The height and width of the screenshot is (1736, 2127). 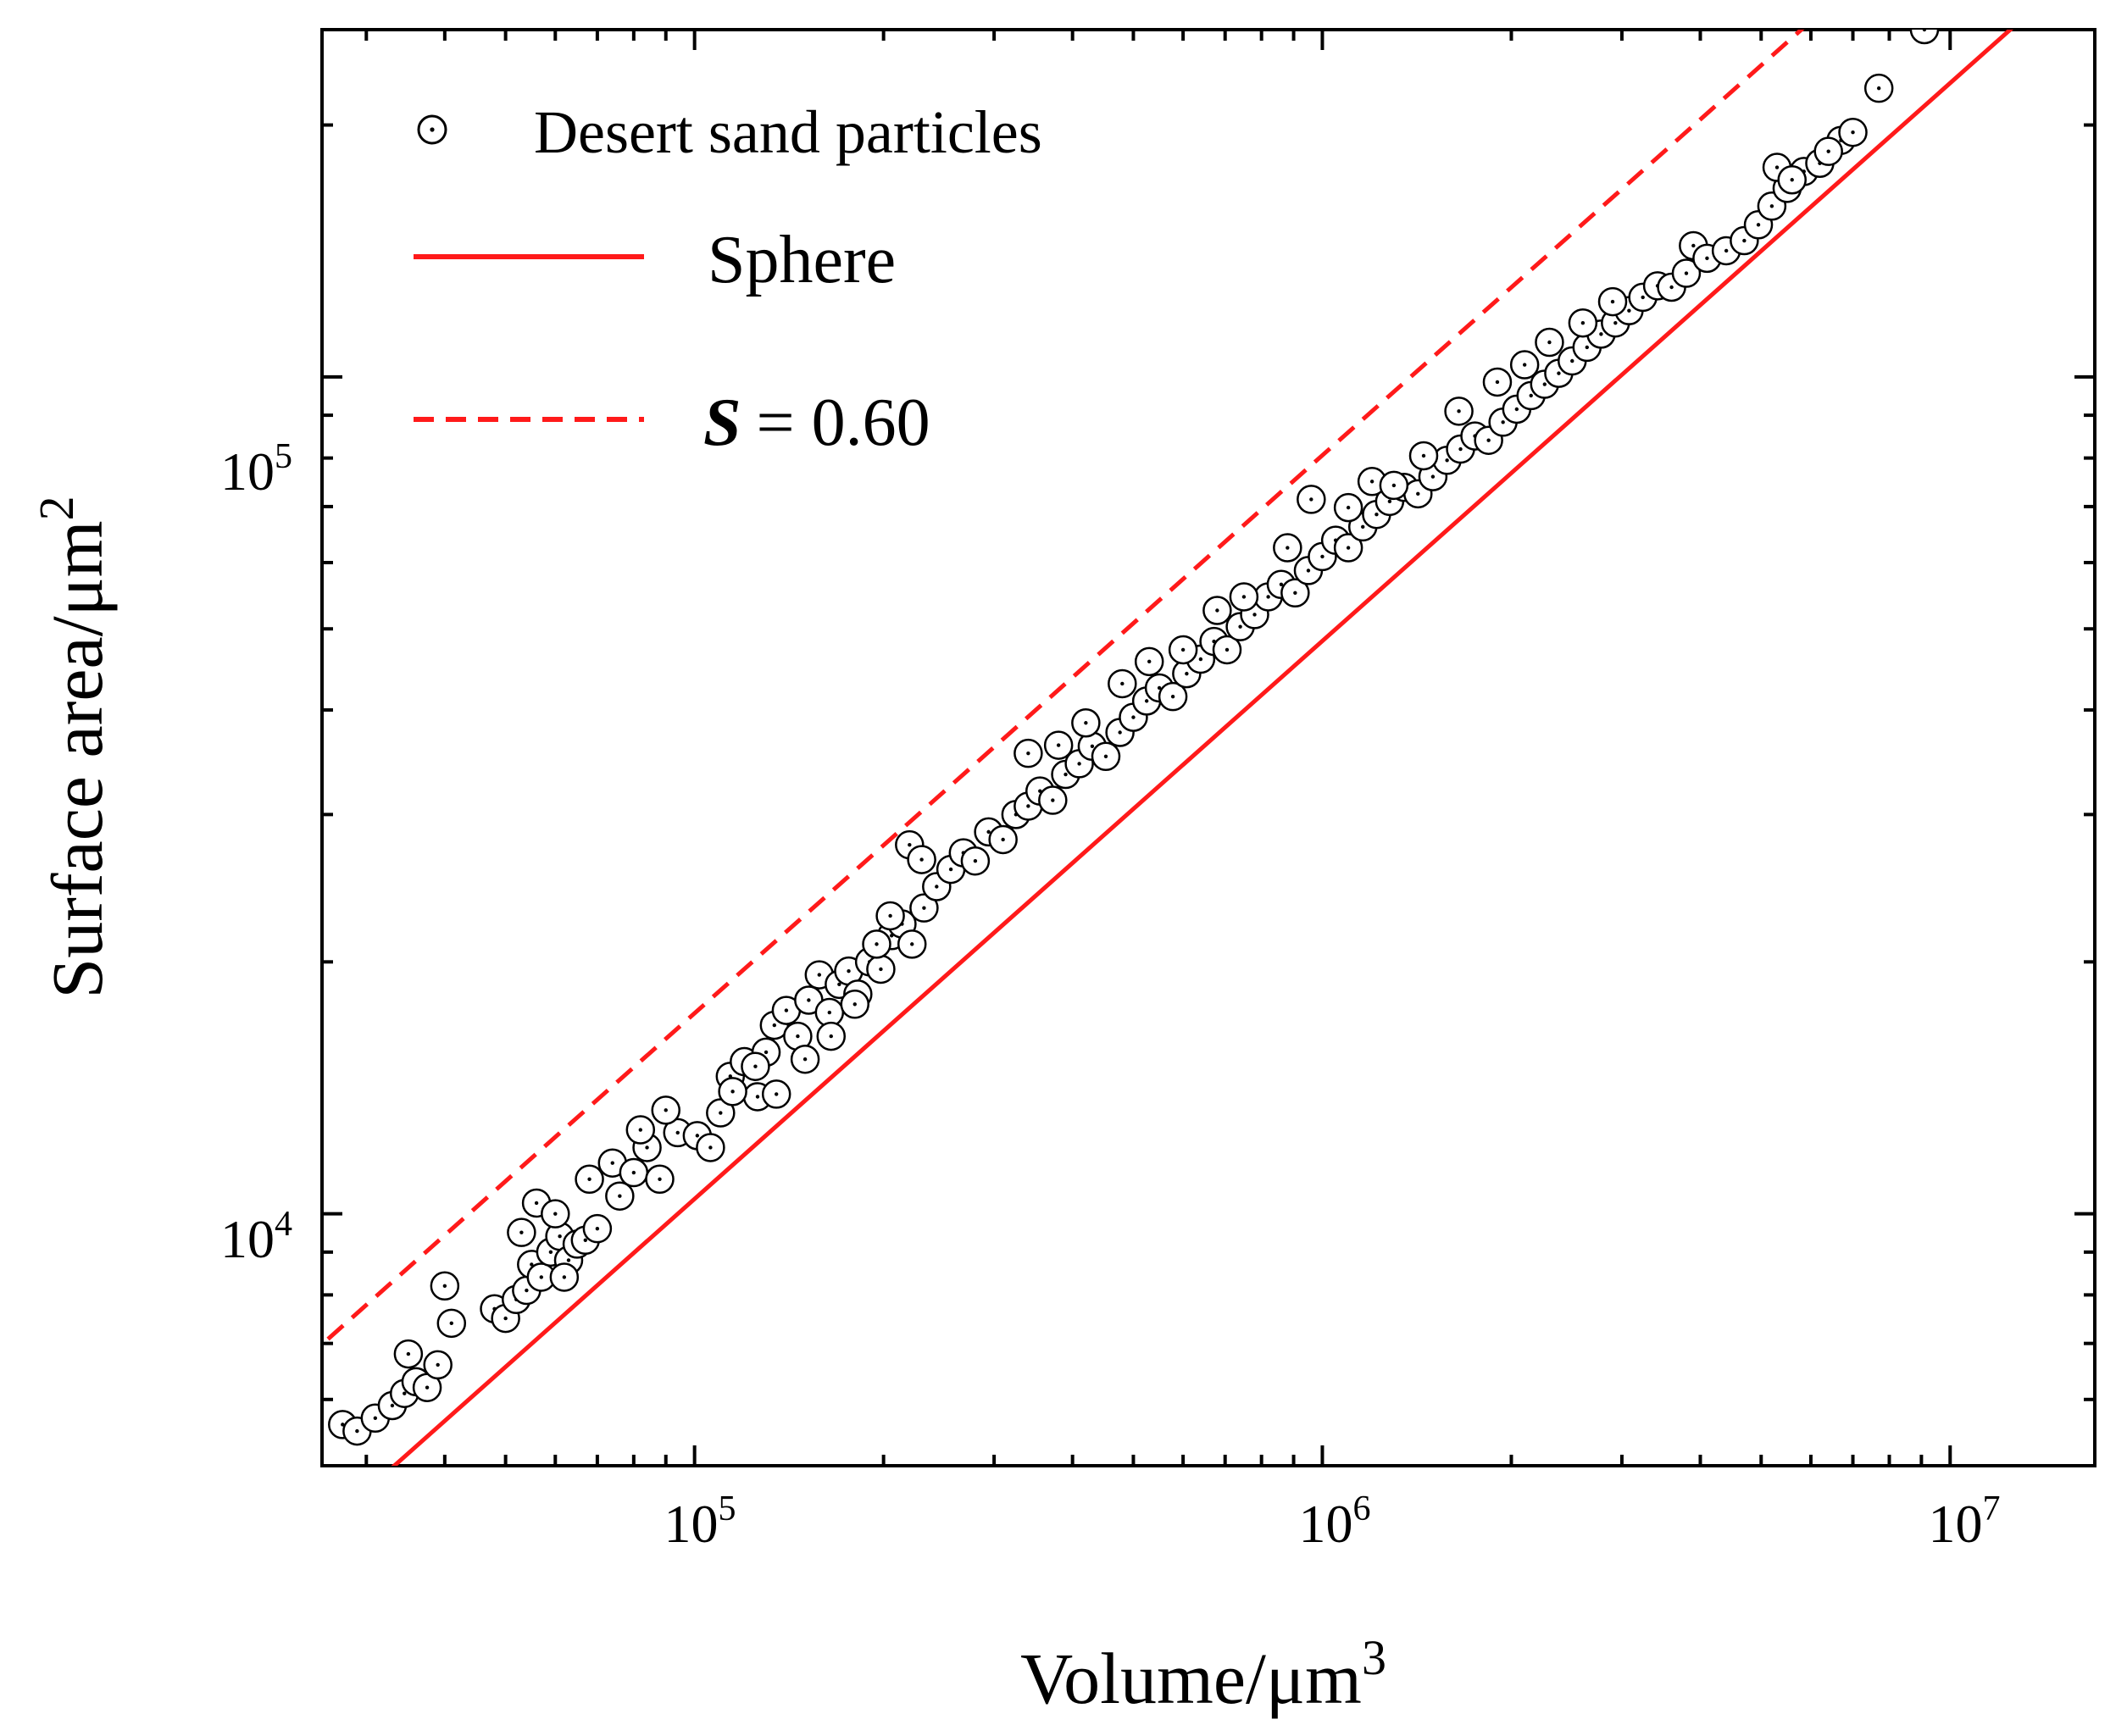 I want to click on x-tick-label-1e5: 10⁵, so click(x=700, y=1521).